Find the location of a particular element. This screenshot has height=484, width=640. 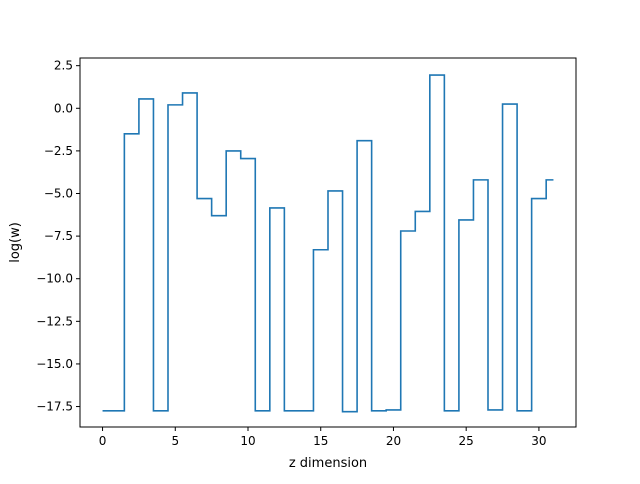

y-tick-label: −10.0 is located at coordinates (54, 279).